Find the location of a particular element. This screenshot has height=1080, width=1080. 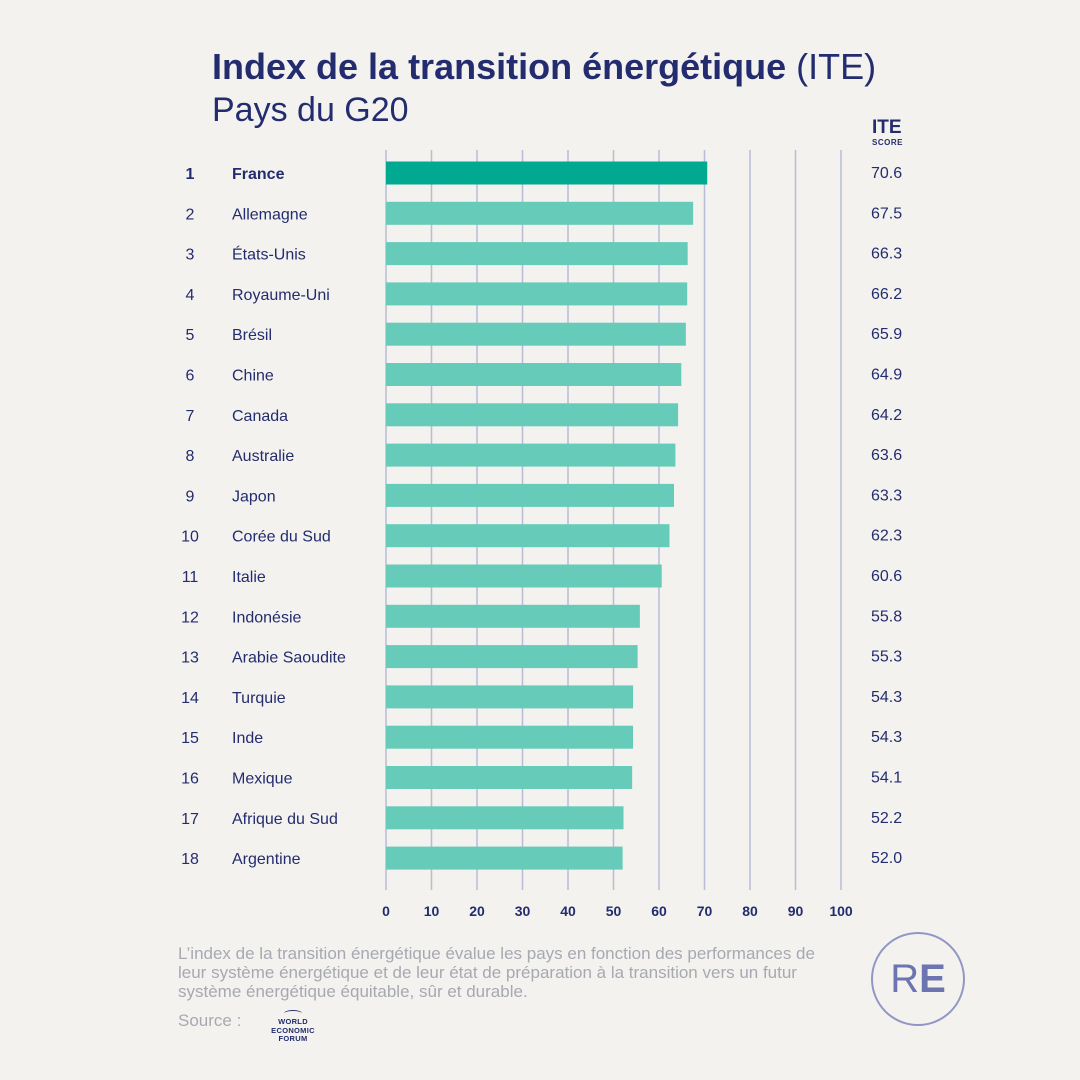

x-tick-label-100: 100 is located at coordinates (841, 911).